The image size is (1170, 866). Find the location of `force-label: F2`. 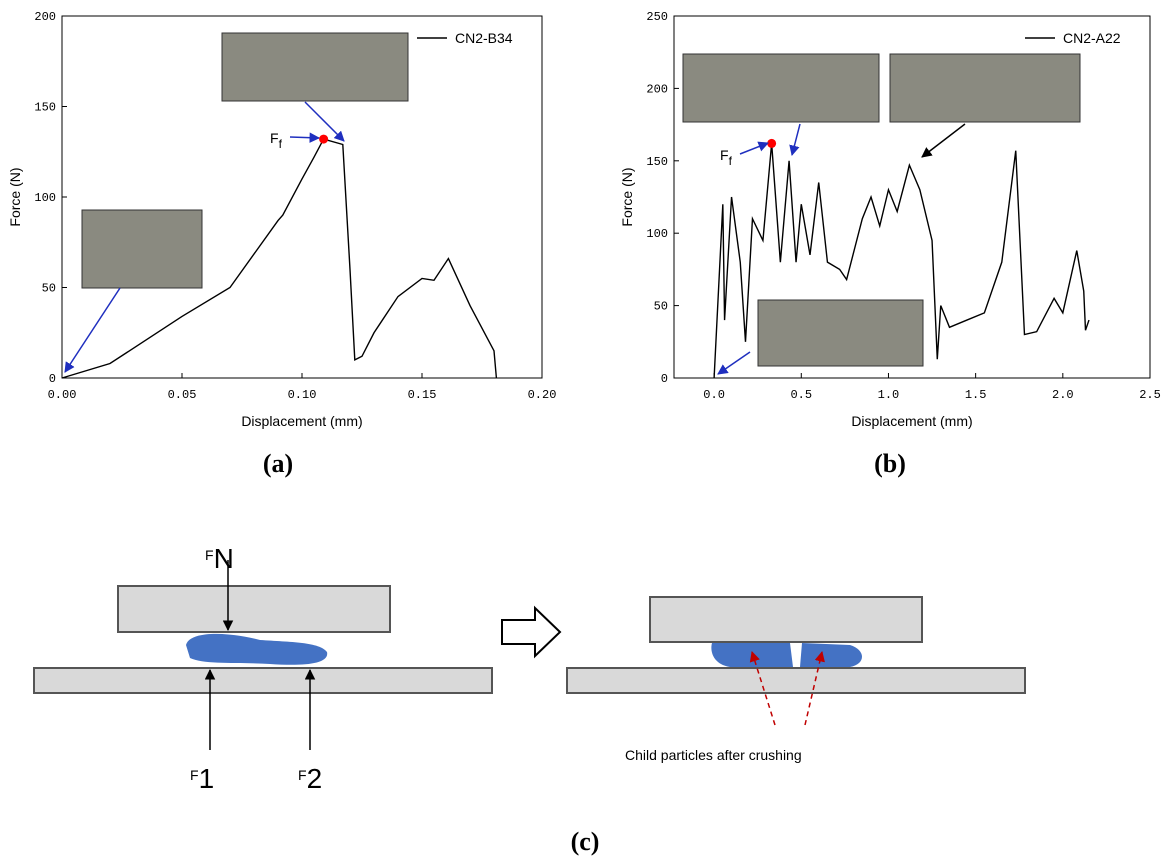

force-label: F2 is located at coordinates (310, 778).